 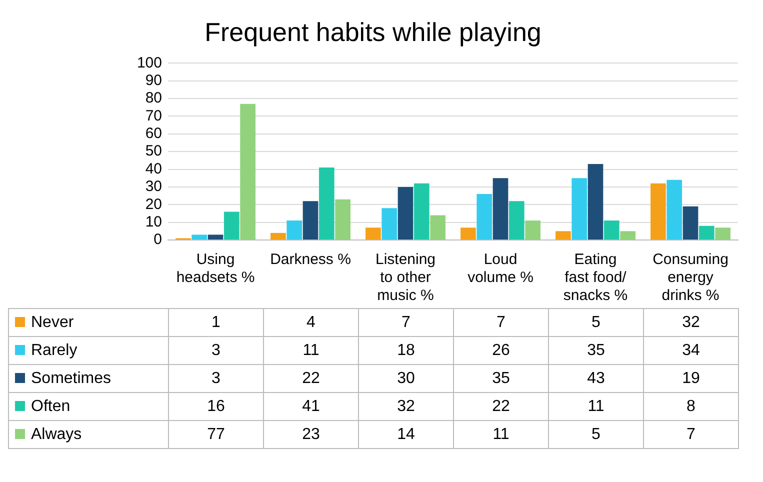 I want to click on y-tick-label: 10, so click(x=153, y=221).